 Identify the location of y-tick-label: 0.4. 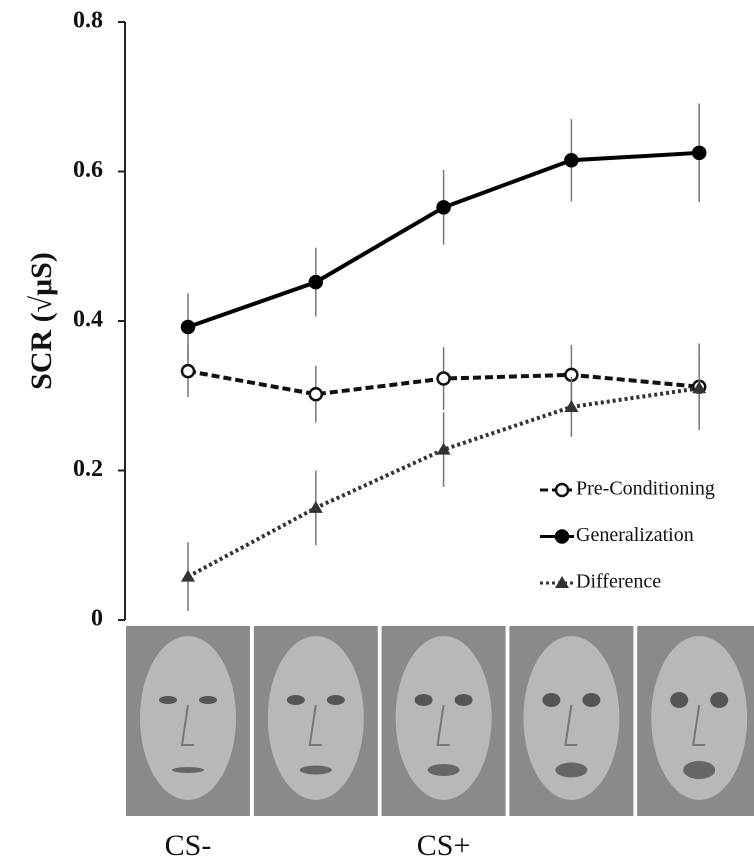
(88, 320).